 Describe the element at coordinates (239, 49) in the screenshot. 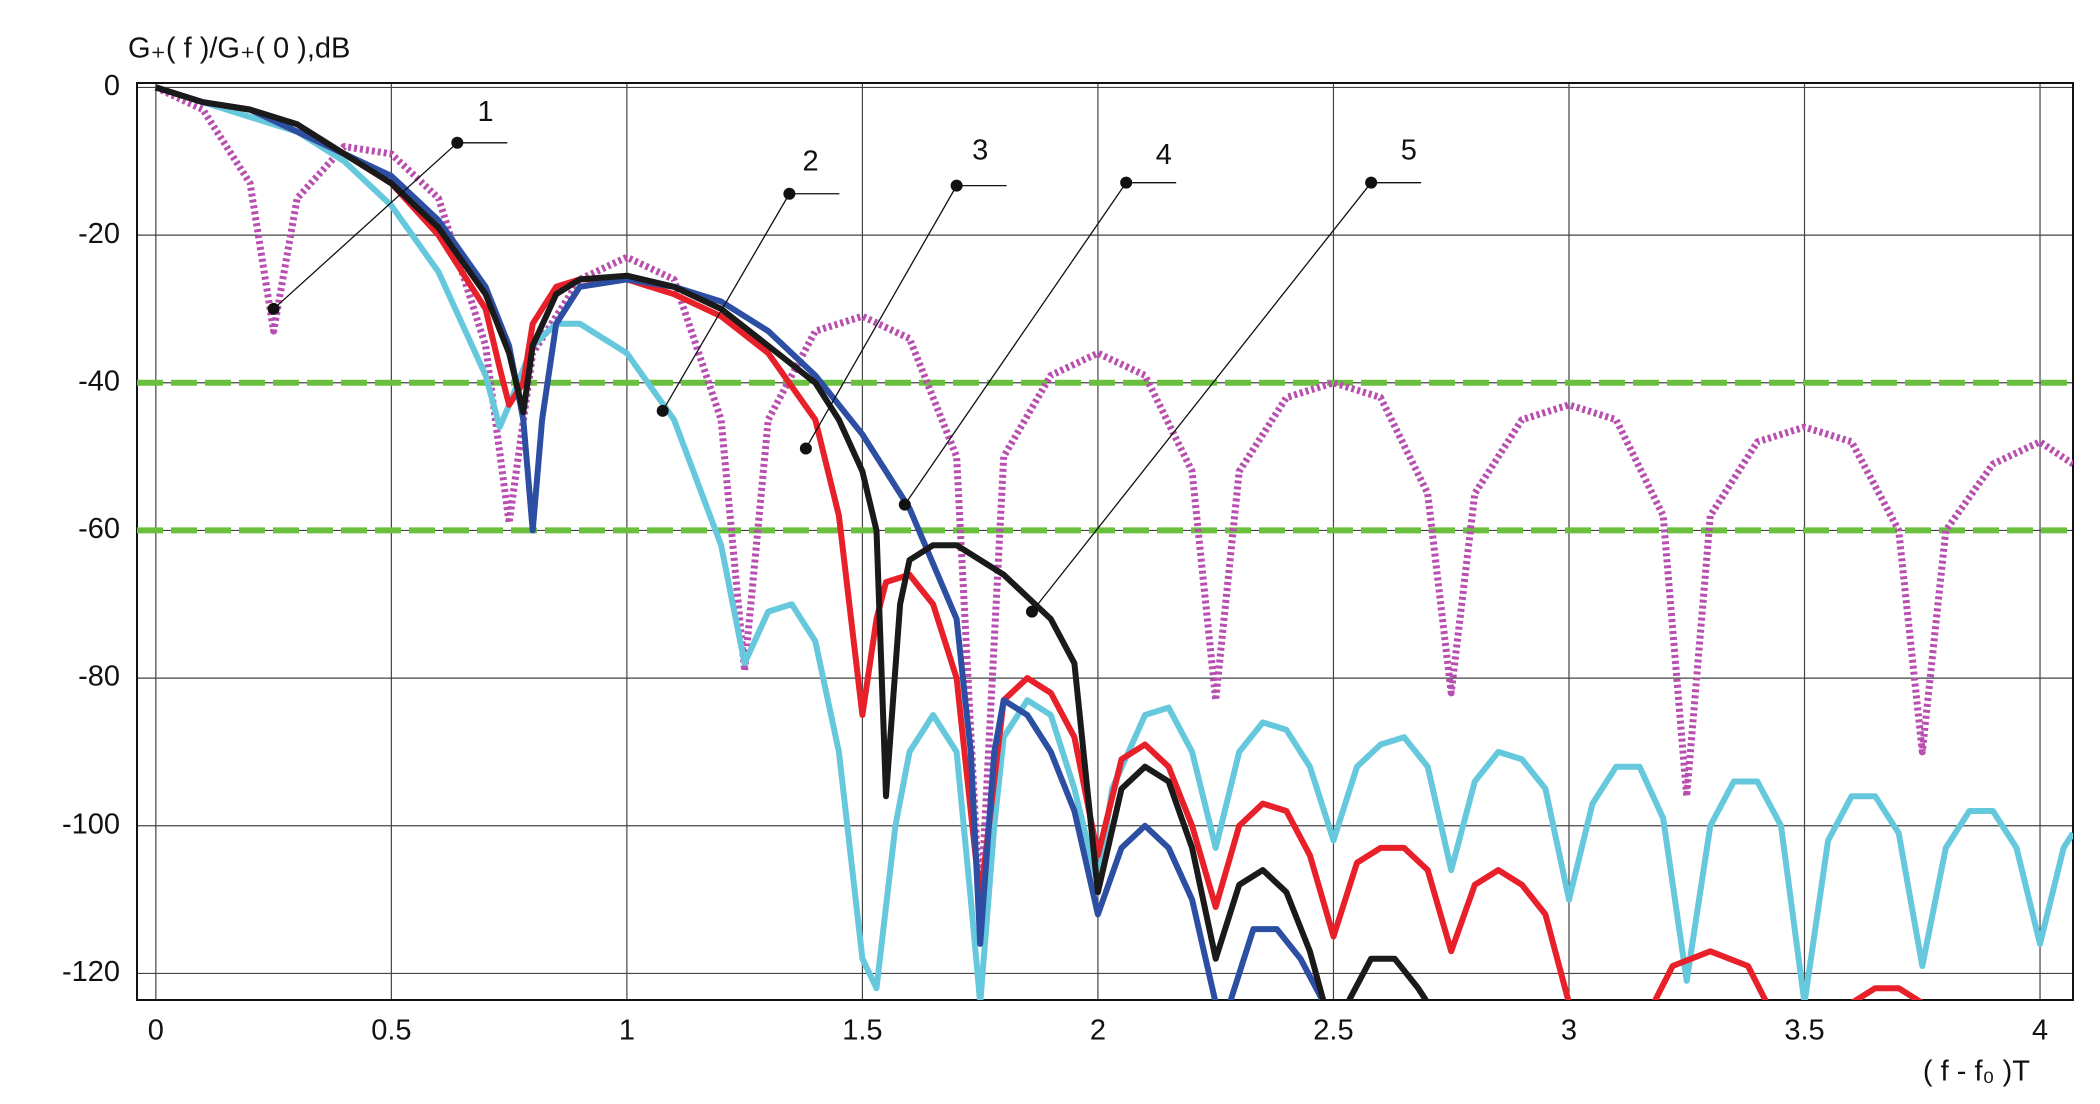

I see `y-axis-title: G₊( f )/G₊( 0 ),dB` at that location.